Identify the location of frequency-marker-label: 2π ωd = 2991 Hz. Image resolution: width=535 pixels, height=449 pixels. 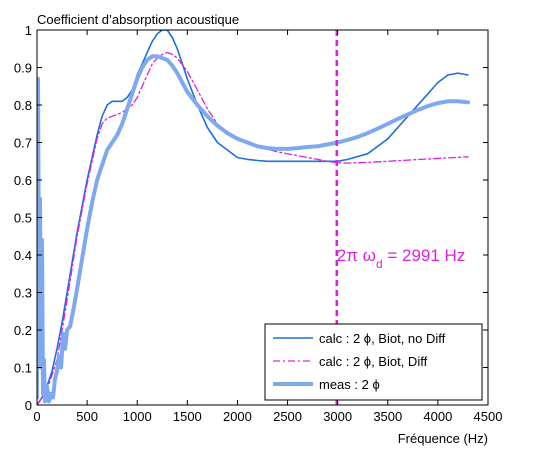
(401, 258).